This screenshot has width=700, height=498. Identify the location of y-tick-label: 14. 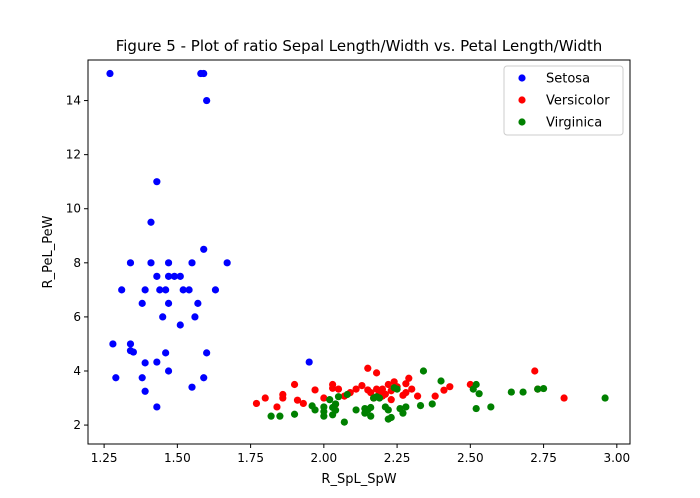
(73, 101).